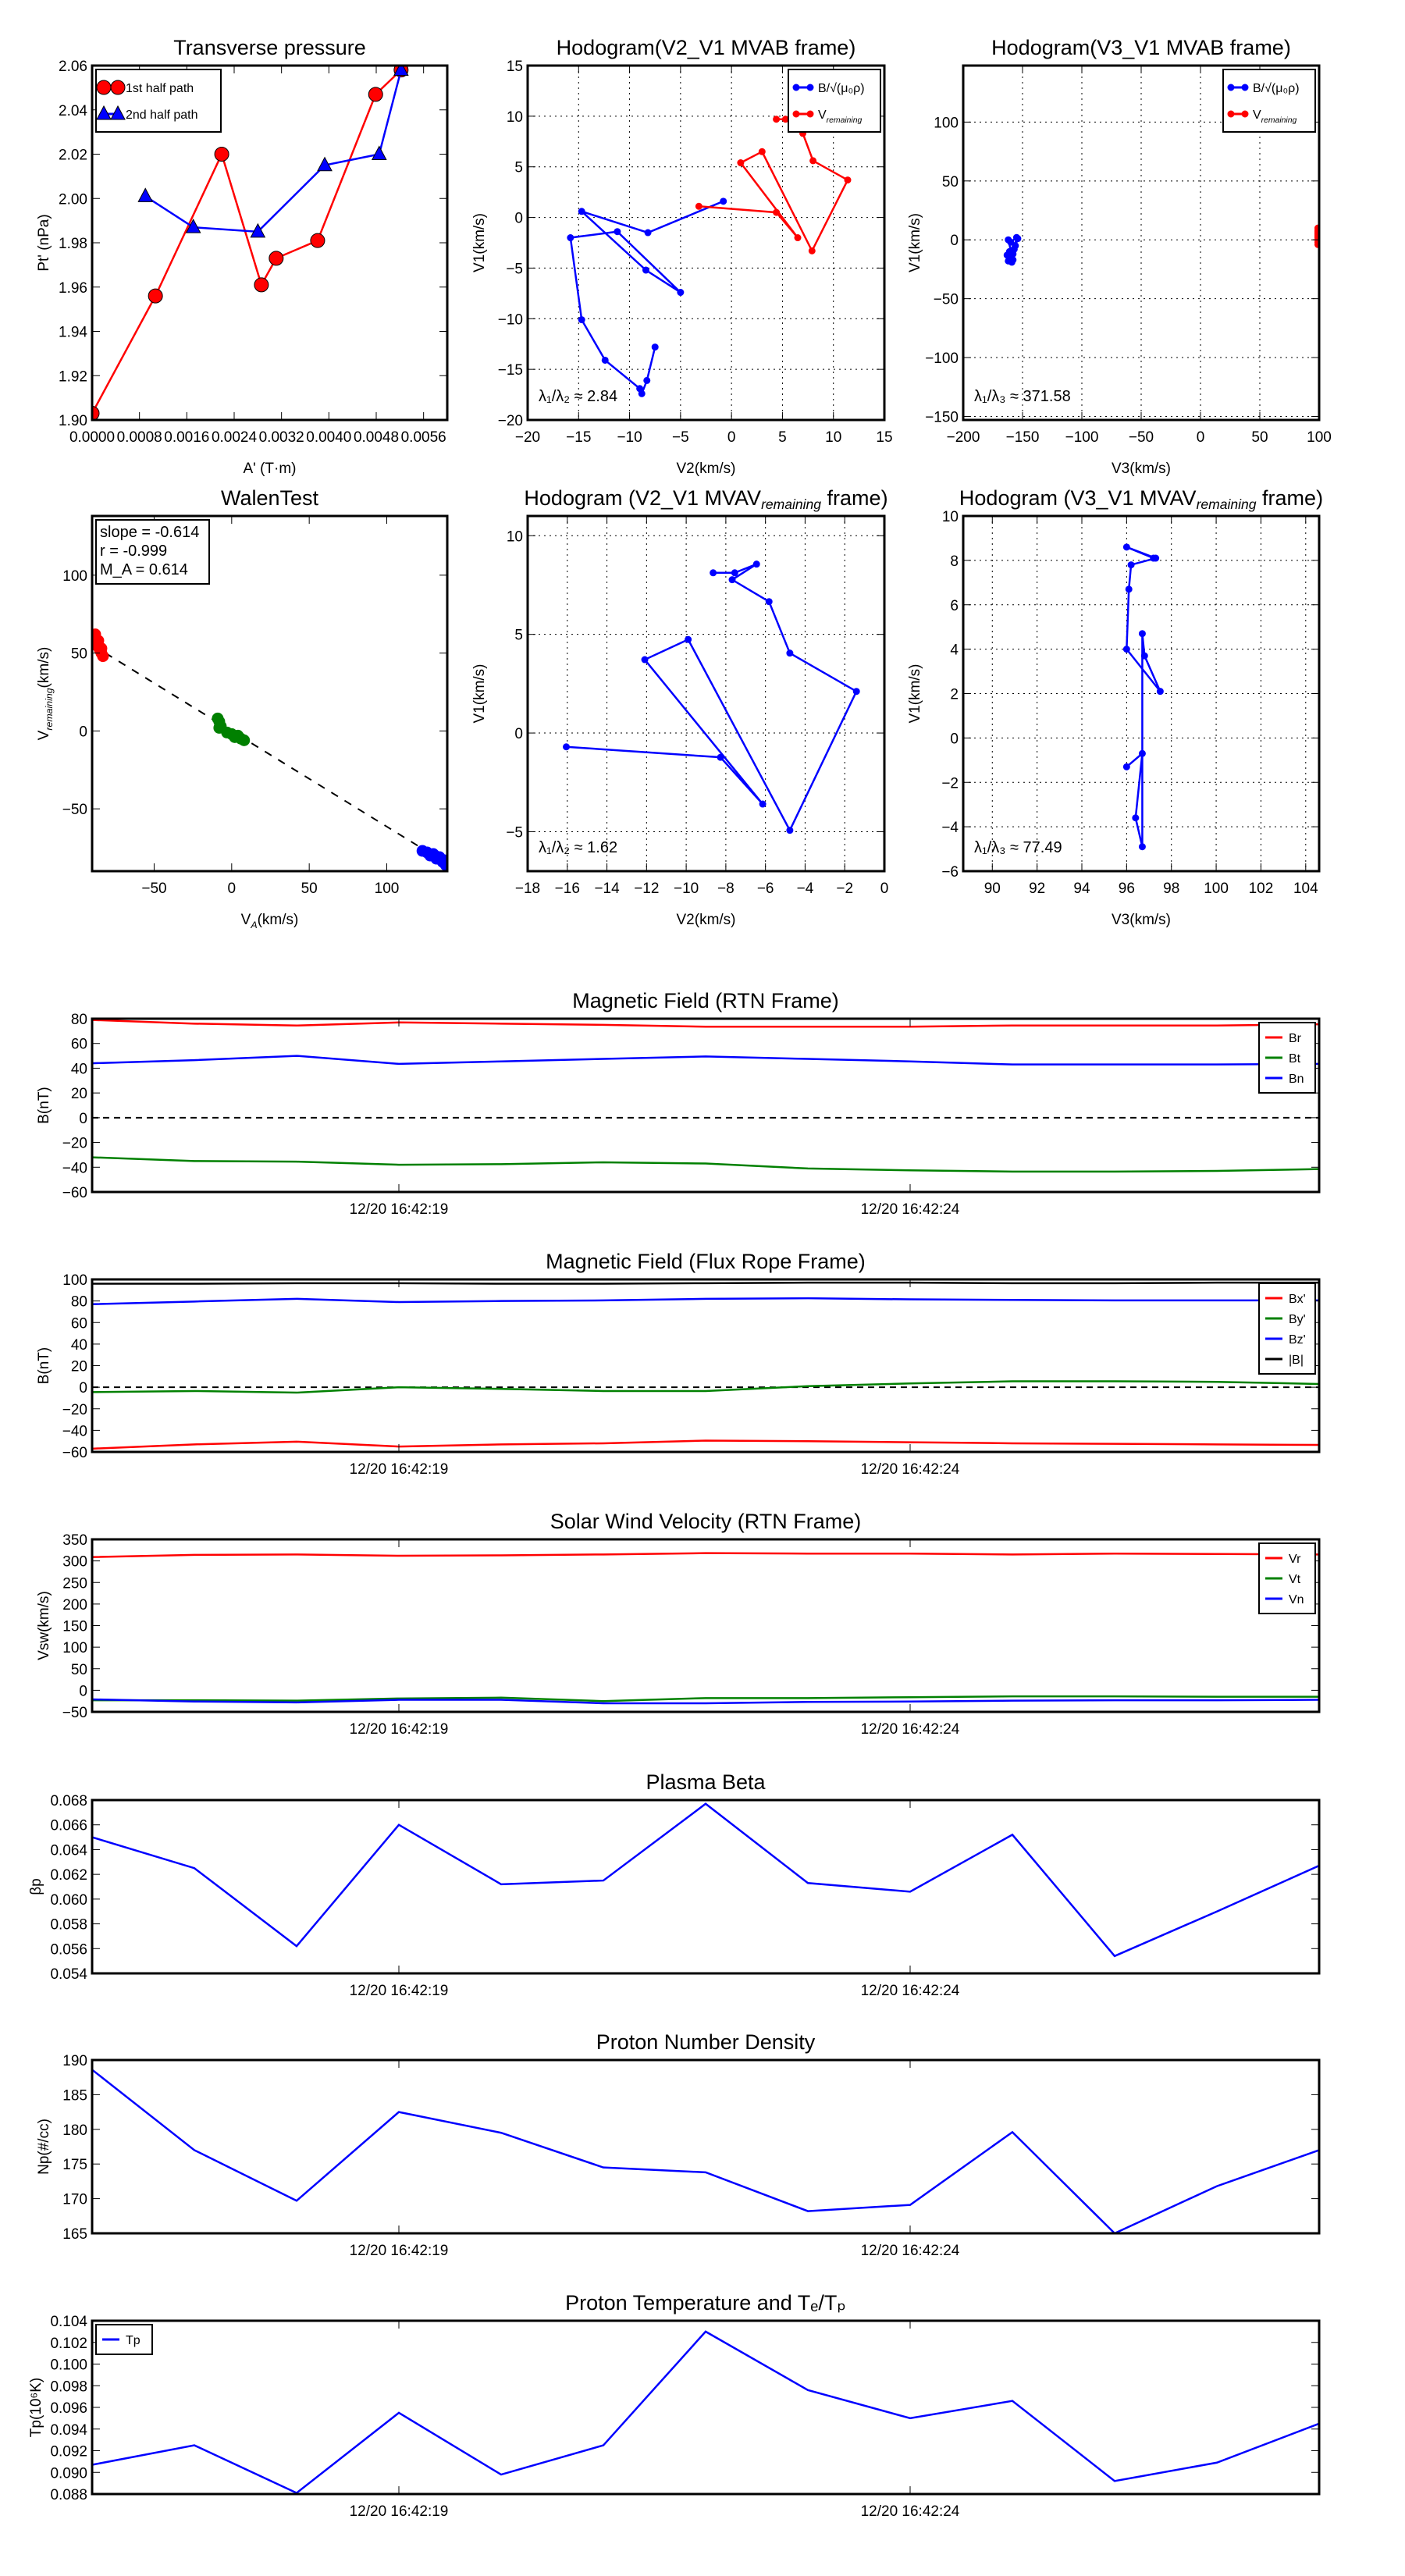 Image resolution: width=1405 pixels, height=2576 pixels. I want to click on legend-label-main: Bt, so click(1295, 1059).